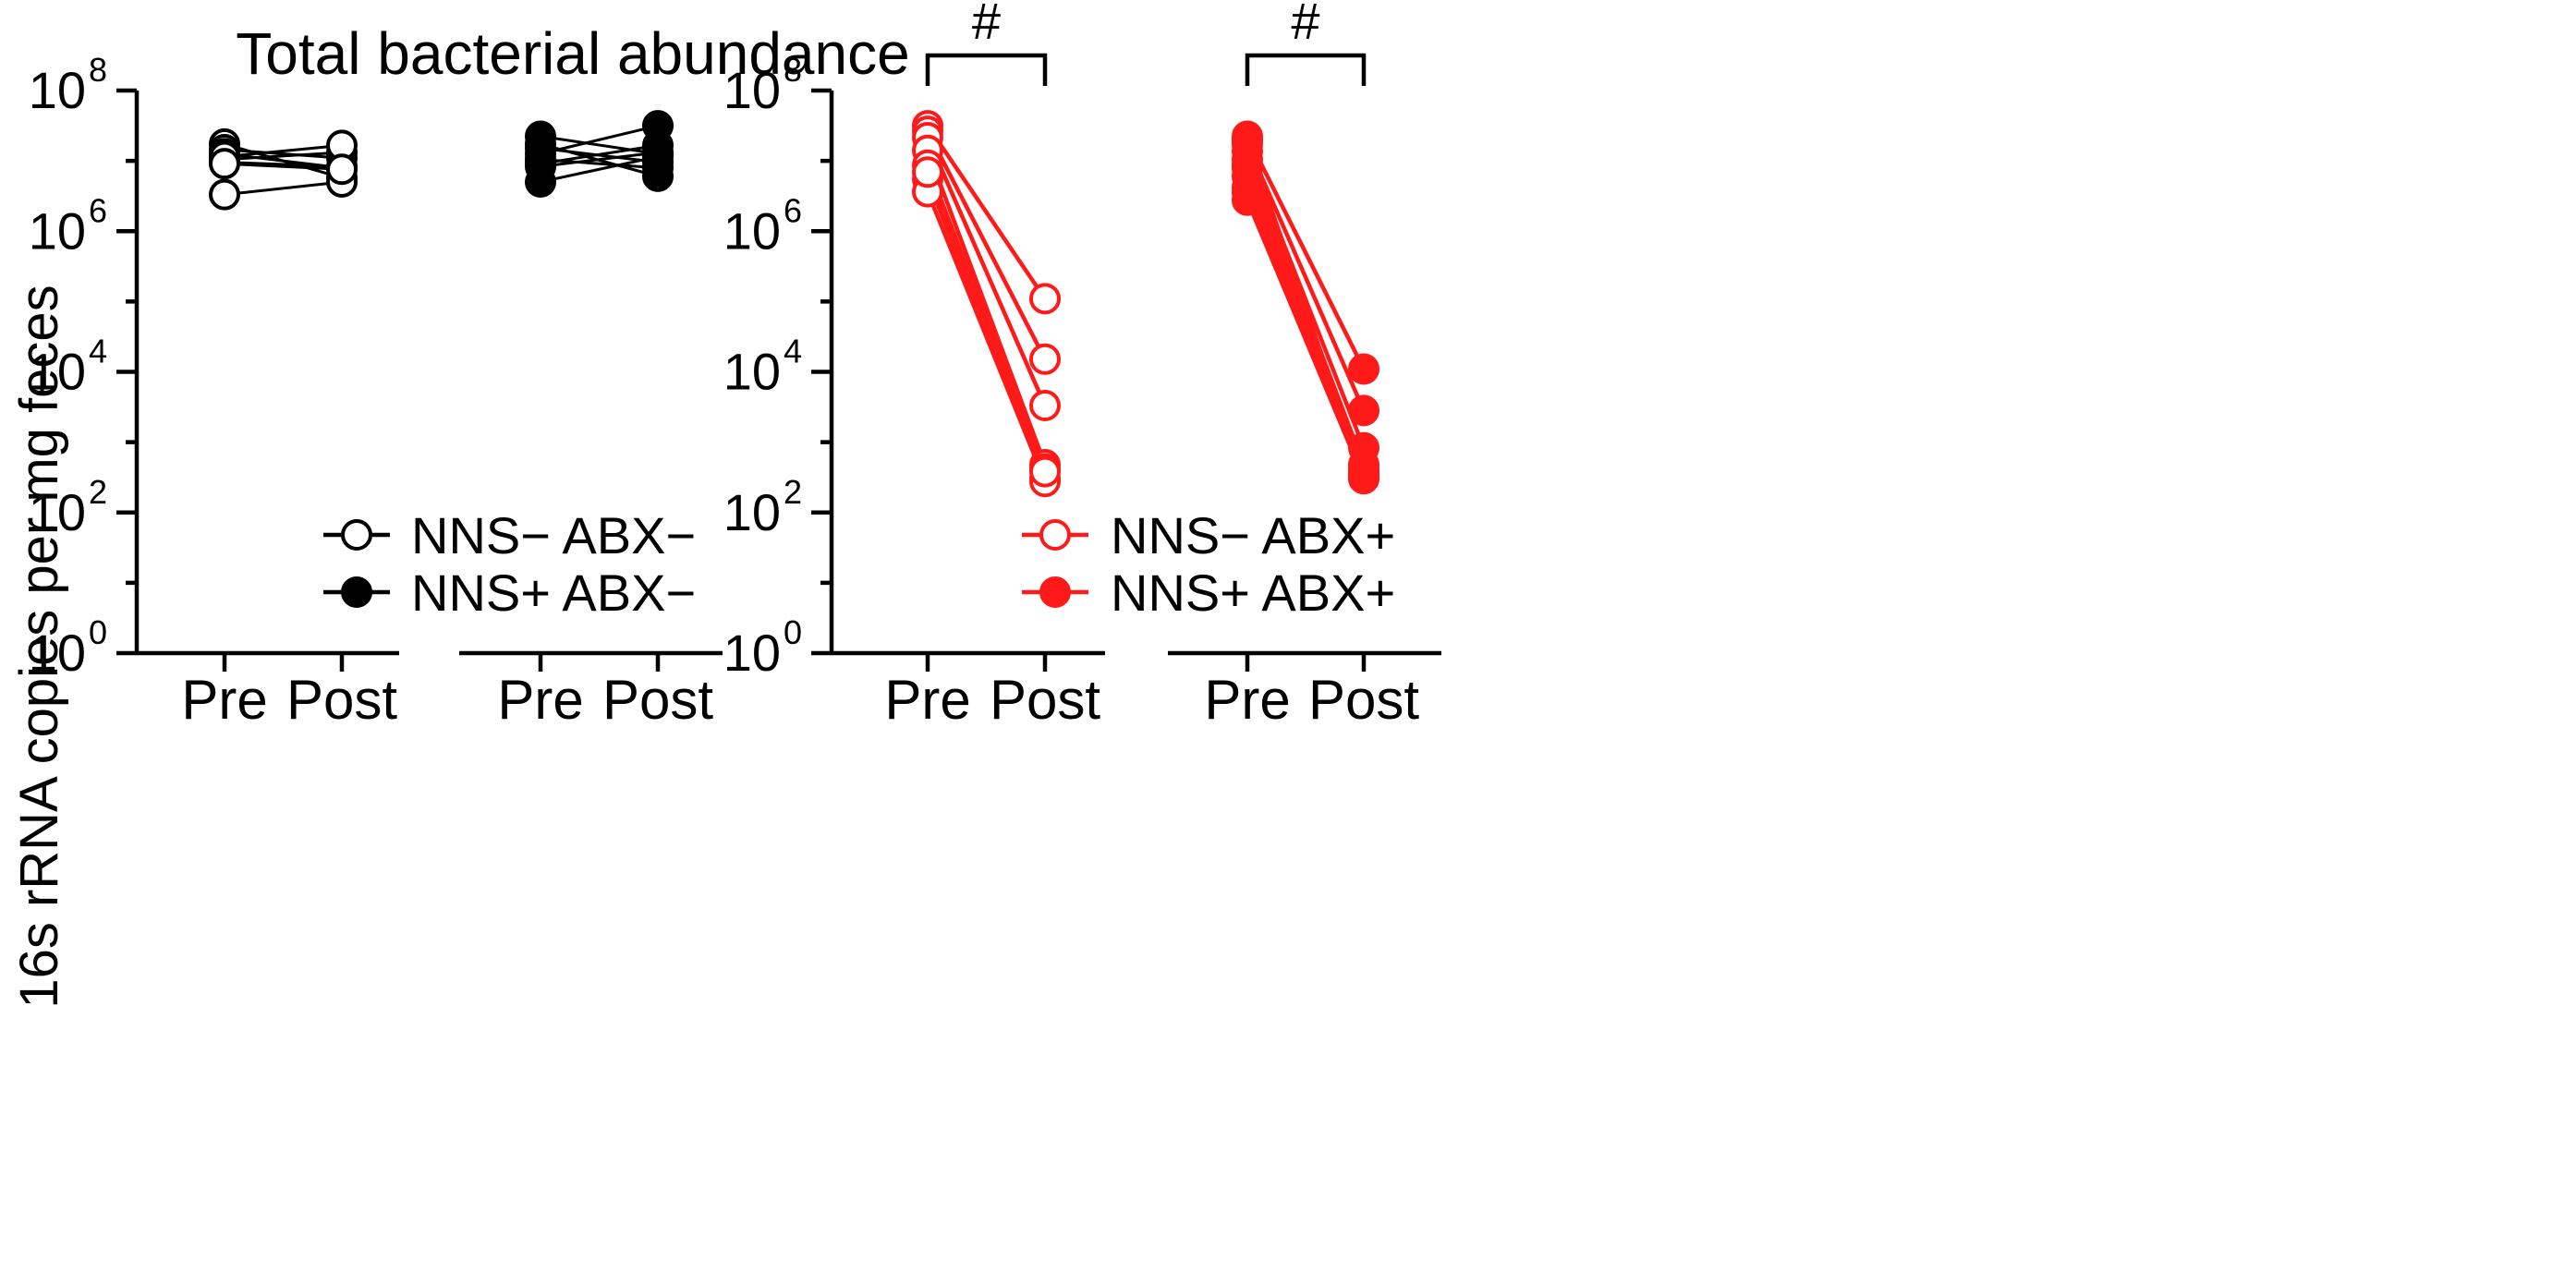 This screenshot has width=2576, height=1285. I want to click on y-tick-exponent-right: 6, so click(793, 210).